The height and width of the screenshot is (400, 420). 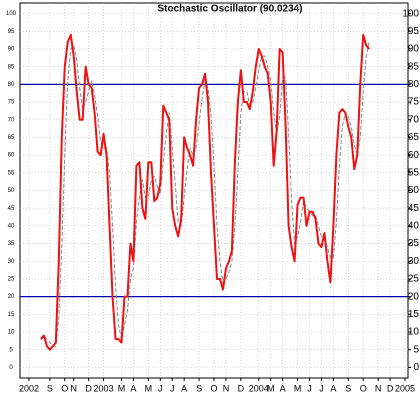 What do you see at coordinates (229, 9) in the screenshot?
I see `chart-title: Stochastic Oscillator (90.0234)` at bounding box center [229, 9].